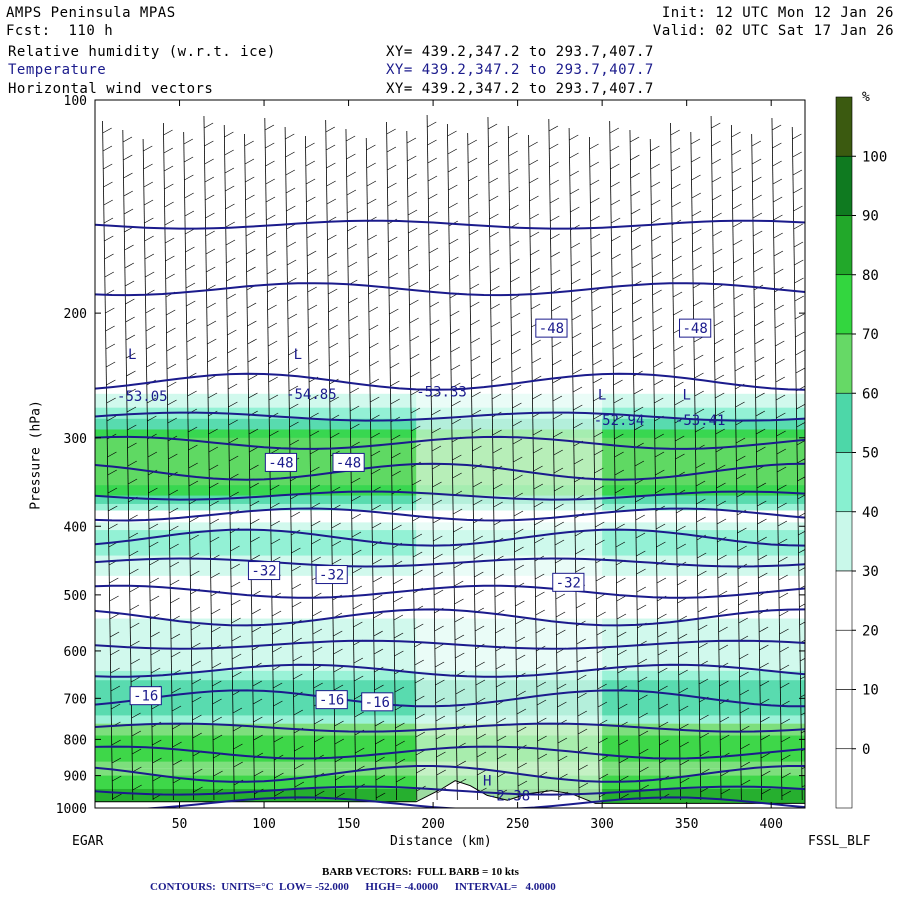 The height and width of the screenshot is (900, 900). Describe the element at coordinates (469, 802) in the screenshot. I see `isotherm` at that location.